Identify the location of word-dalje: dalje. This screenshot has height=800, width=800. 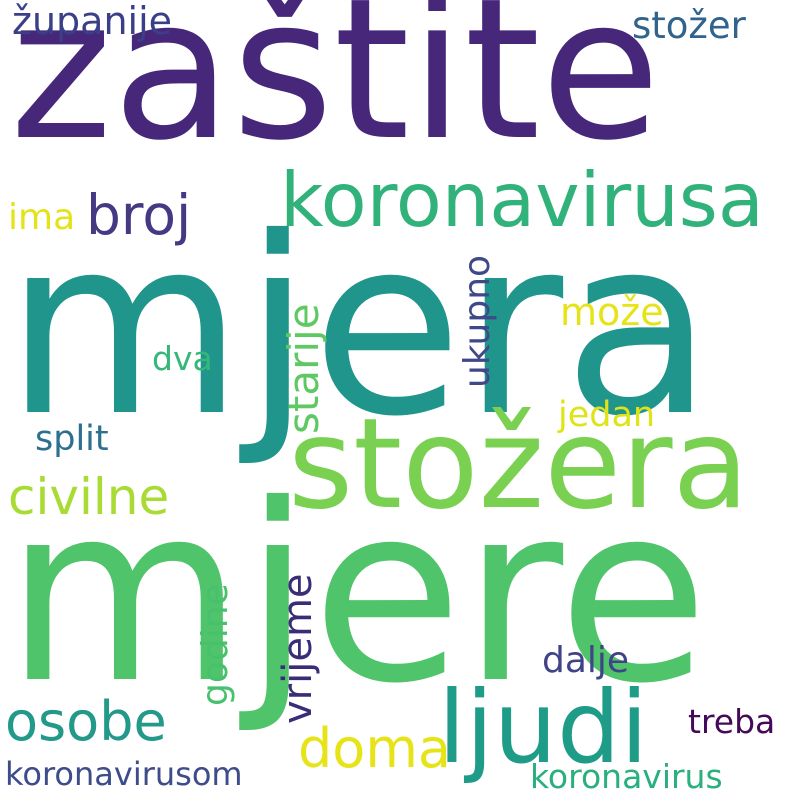
(586, 660).